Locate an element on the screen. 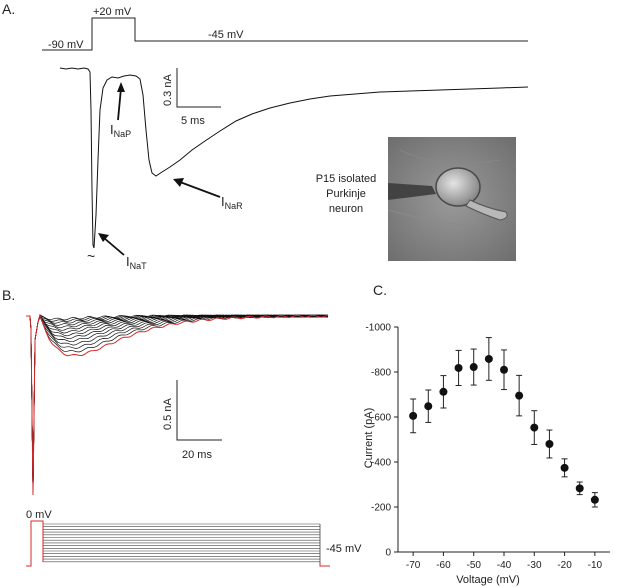  neuron-caption-1: P15 isolated is located at coordinates (346, 179).